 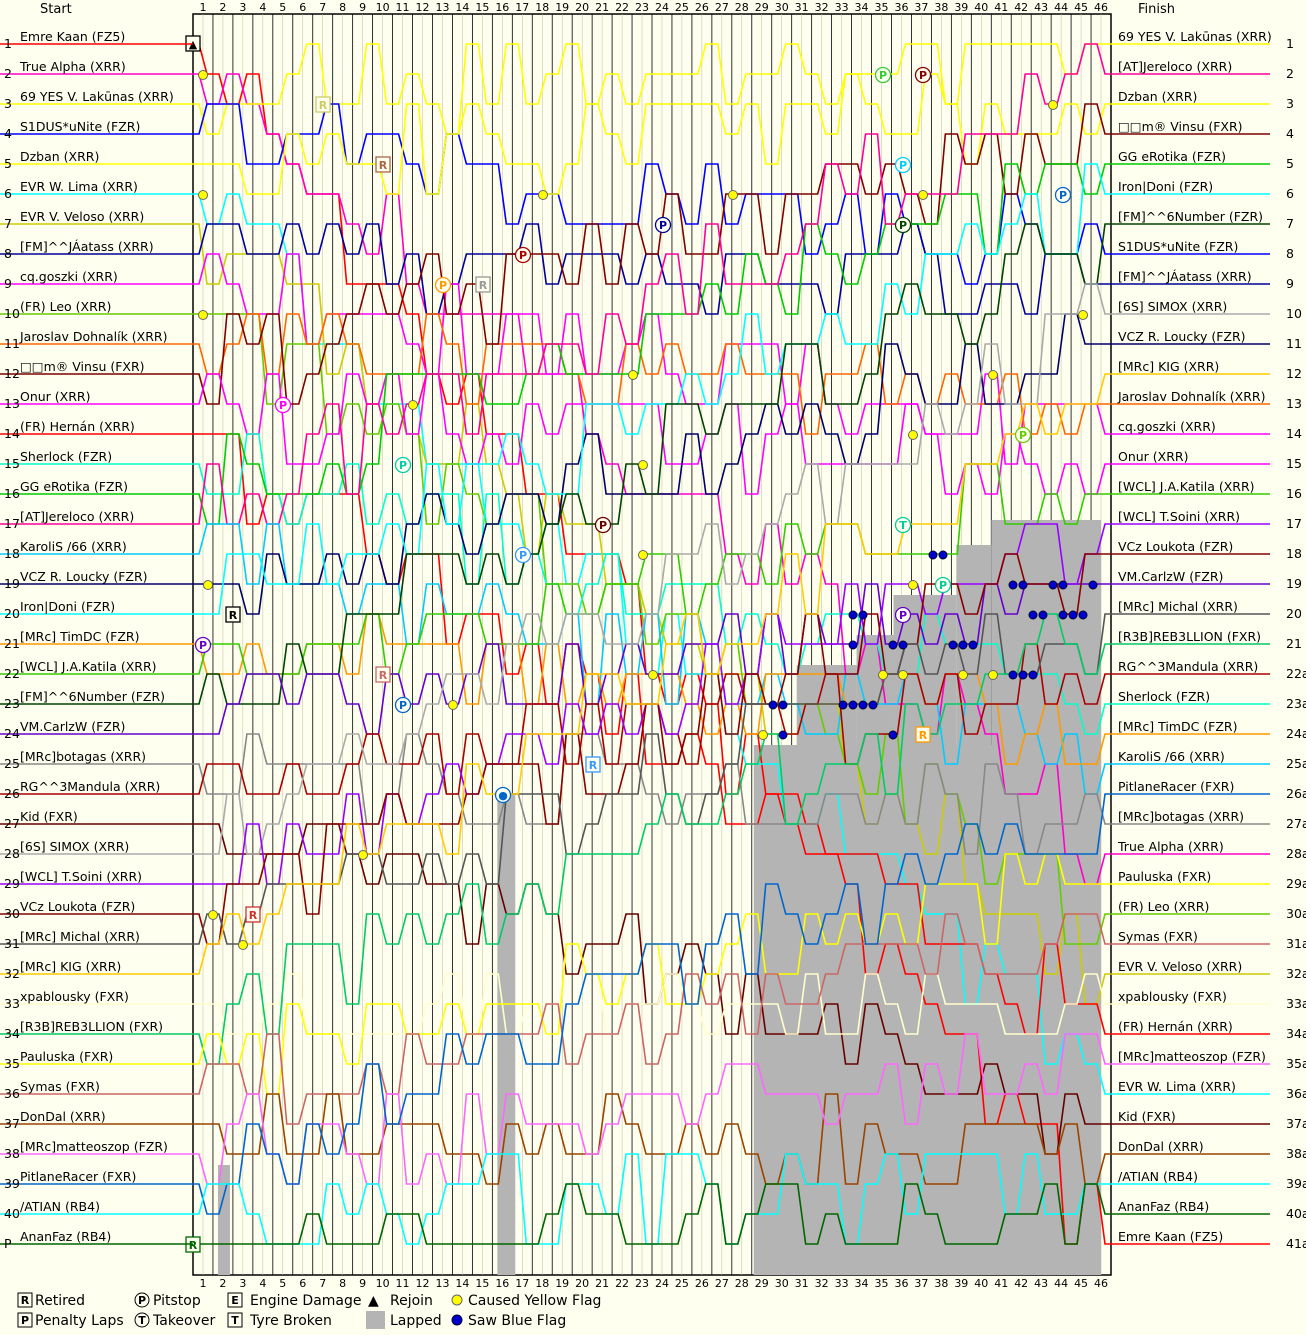 I want to click on tyre-broken-icon, so click(x=235, y=1320).